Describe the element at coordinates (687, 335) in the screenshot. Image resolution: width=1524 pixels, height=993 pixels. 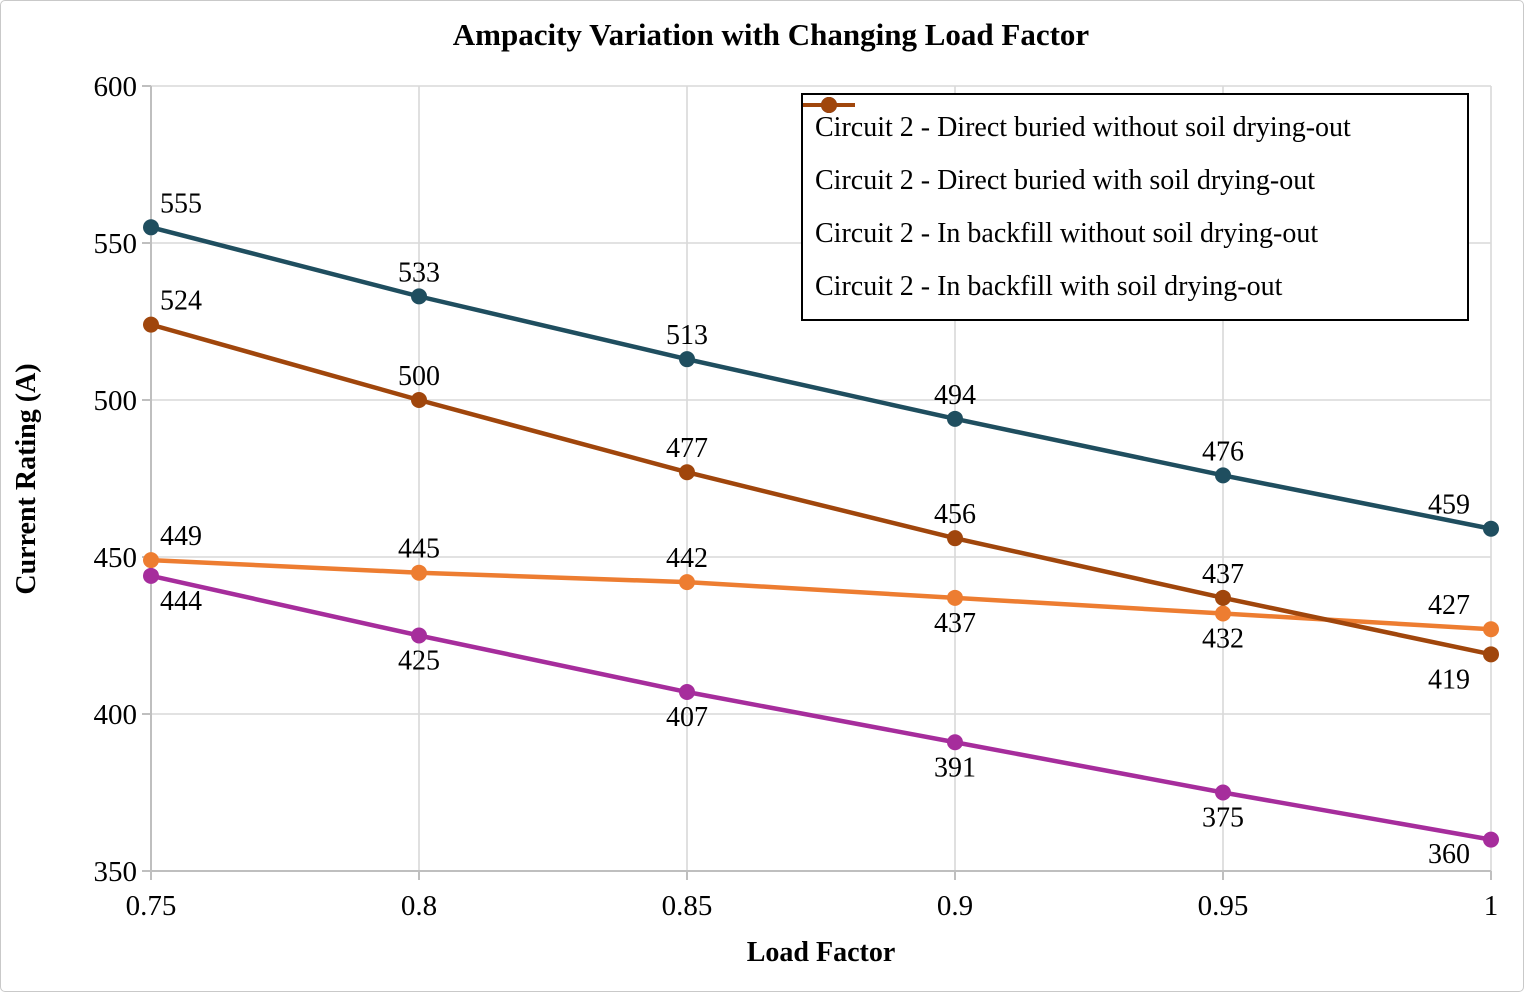
I see `data-point-label: 513` at that location.